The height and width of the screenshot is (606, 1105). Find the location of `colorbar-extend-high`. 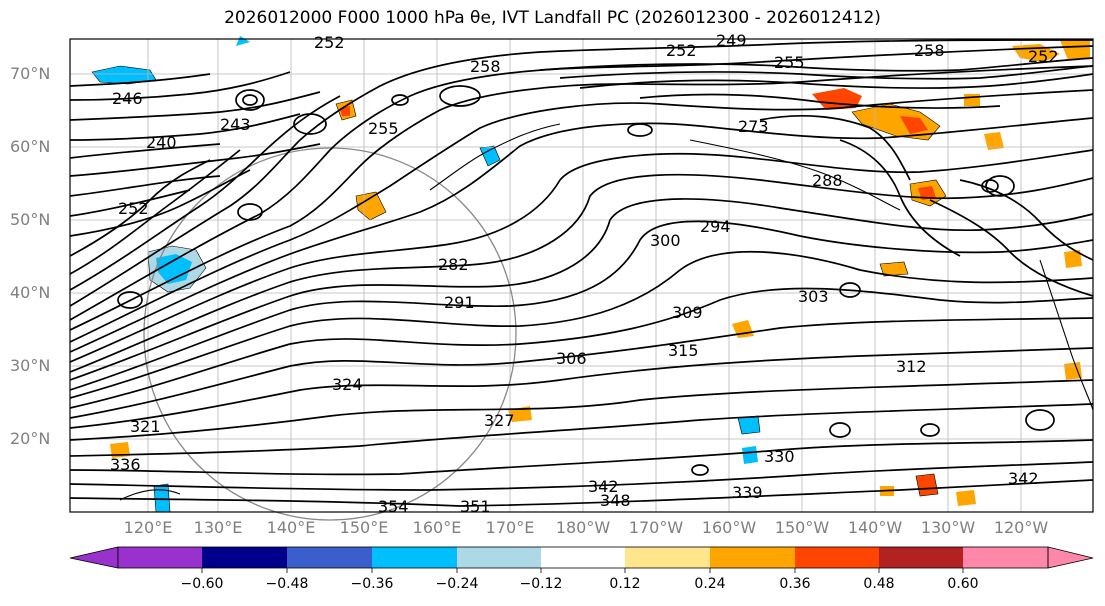

colorbar-extend-high is located at coordinates (1070, 557).